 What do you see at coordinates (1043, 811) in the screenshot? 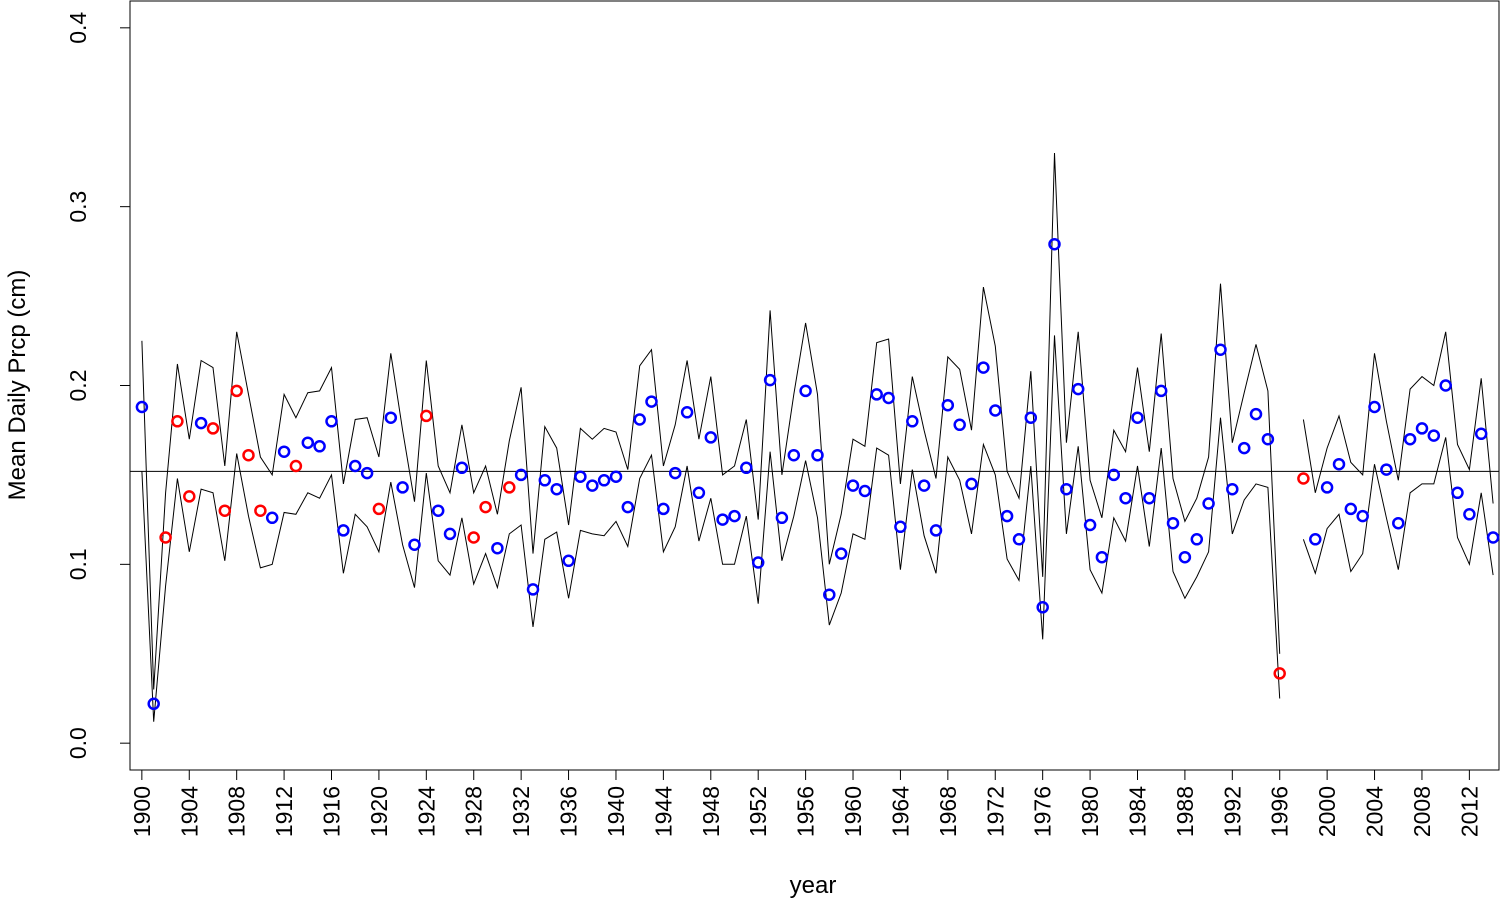
I see `x-tick-label: 1976` at bounding box center [1043, 811].